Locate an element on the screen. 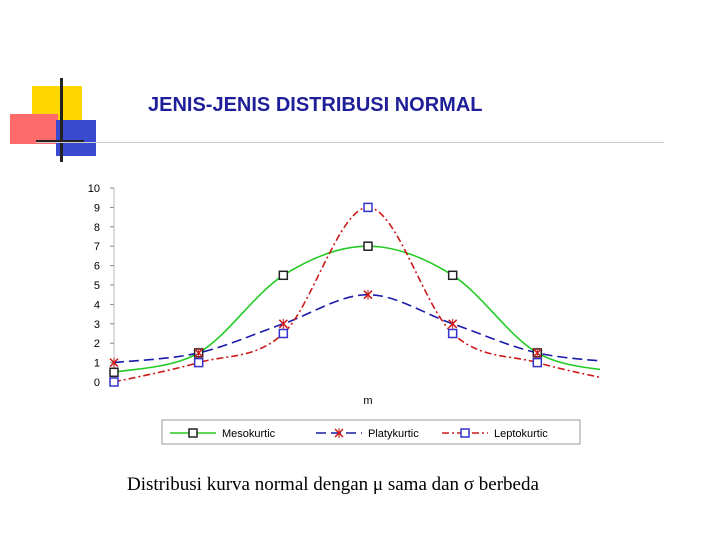 The width and height of the screenshot is (720, 540). chart-legend: Mesokurtic Platykurtic Leptokurtic is located at coordinates (371, 432).